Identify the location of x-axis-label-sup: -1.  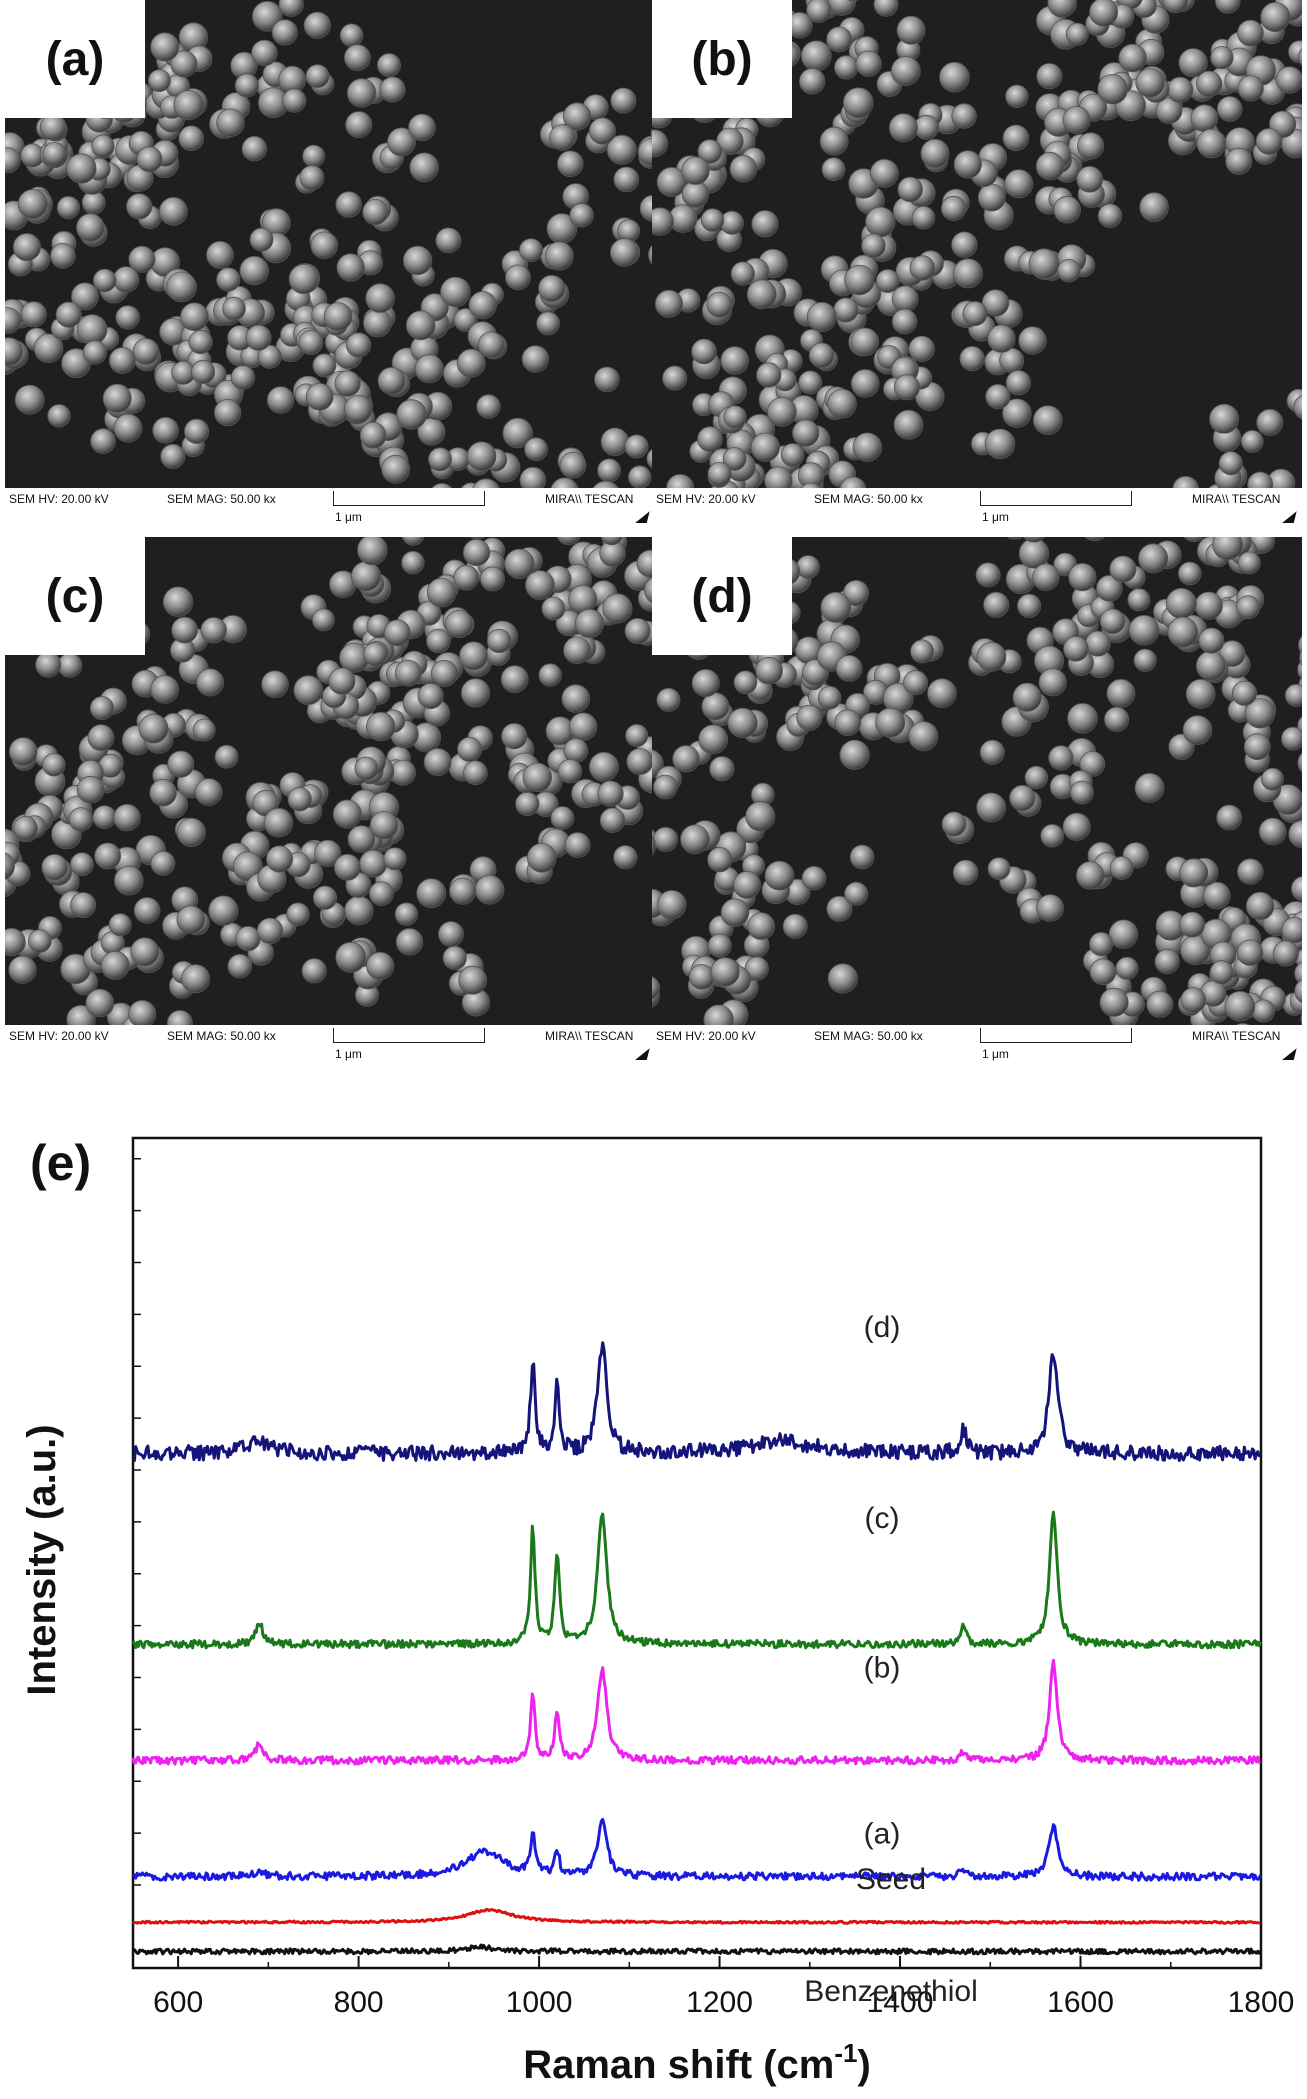
(845, 2053).